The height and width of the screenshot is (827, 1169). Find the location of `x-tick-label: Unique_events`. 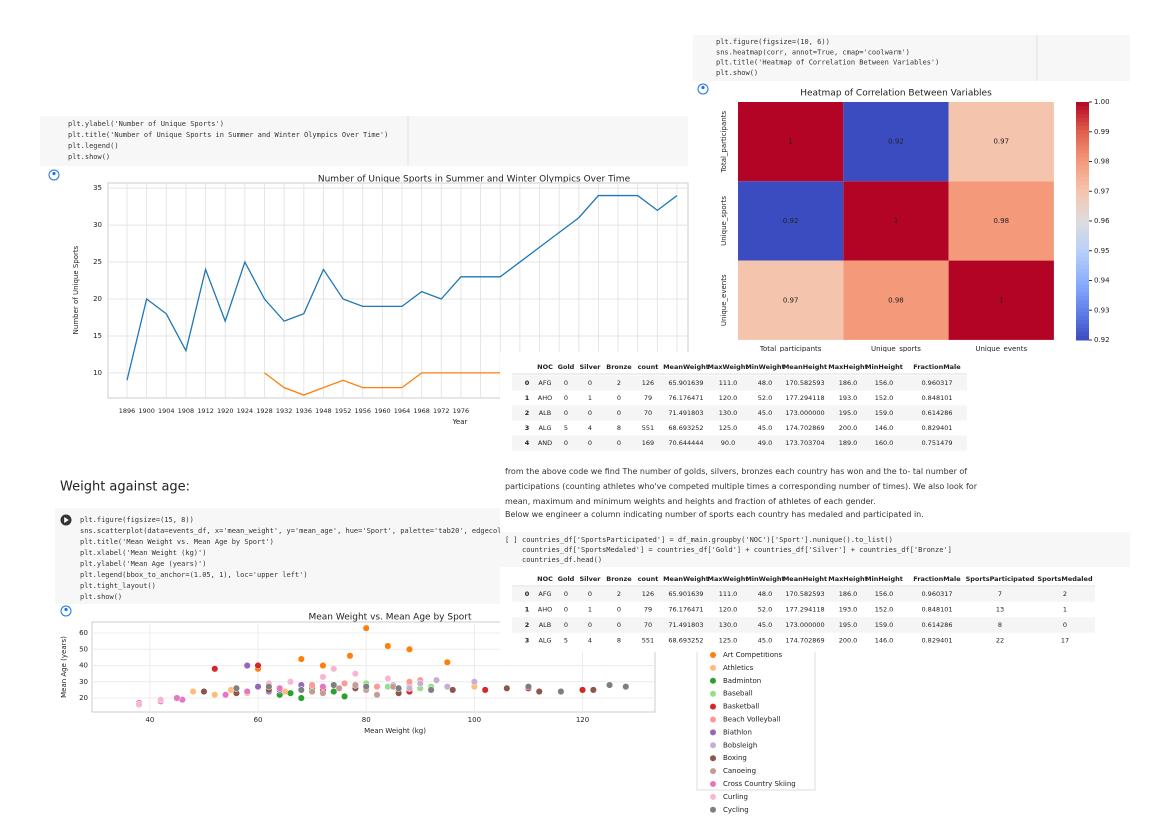

x-tick-label: Unique_events is located at coordinates (1001, 349).